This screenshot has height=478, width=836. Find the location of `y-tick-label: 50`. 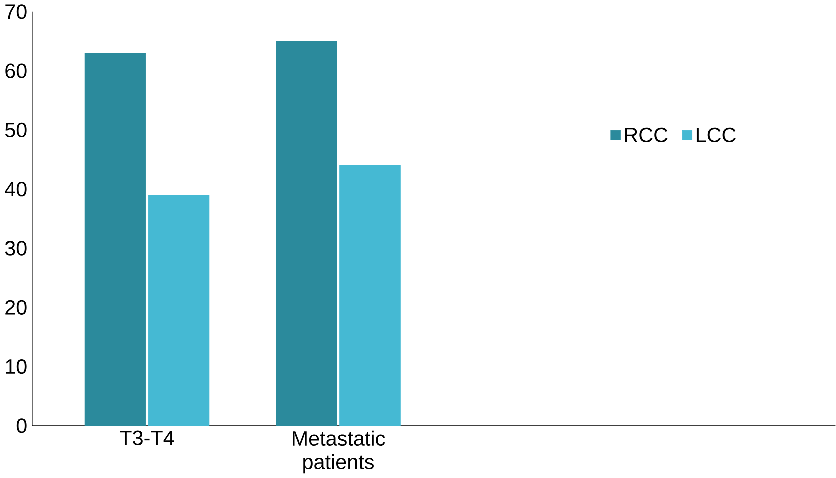

y-tick-label: 50 is located at coordinates (16, 130).